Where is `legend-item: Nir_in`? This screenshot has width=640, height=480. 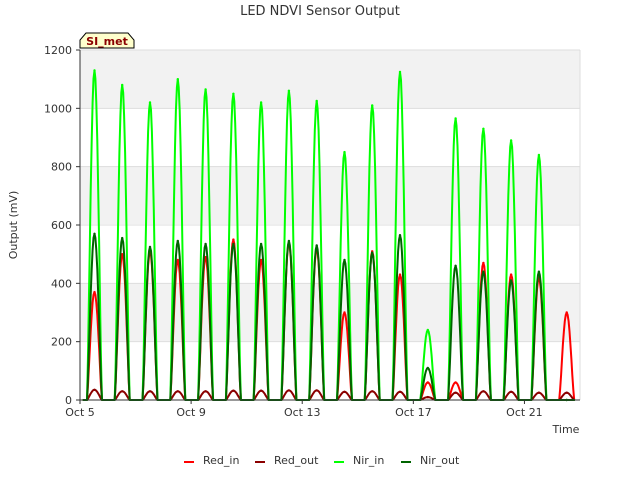 legend-item: Nir_in is located at coordinates (359, 460).